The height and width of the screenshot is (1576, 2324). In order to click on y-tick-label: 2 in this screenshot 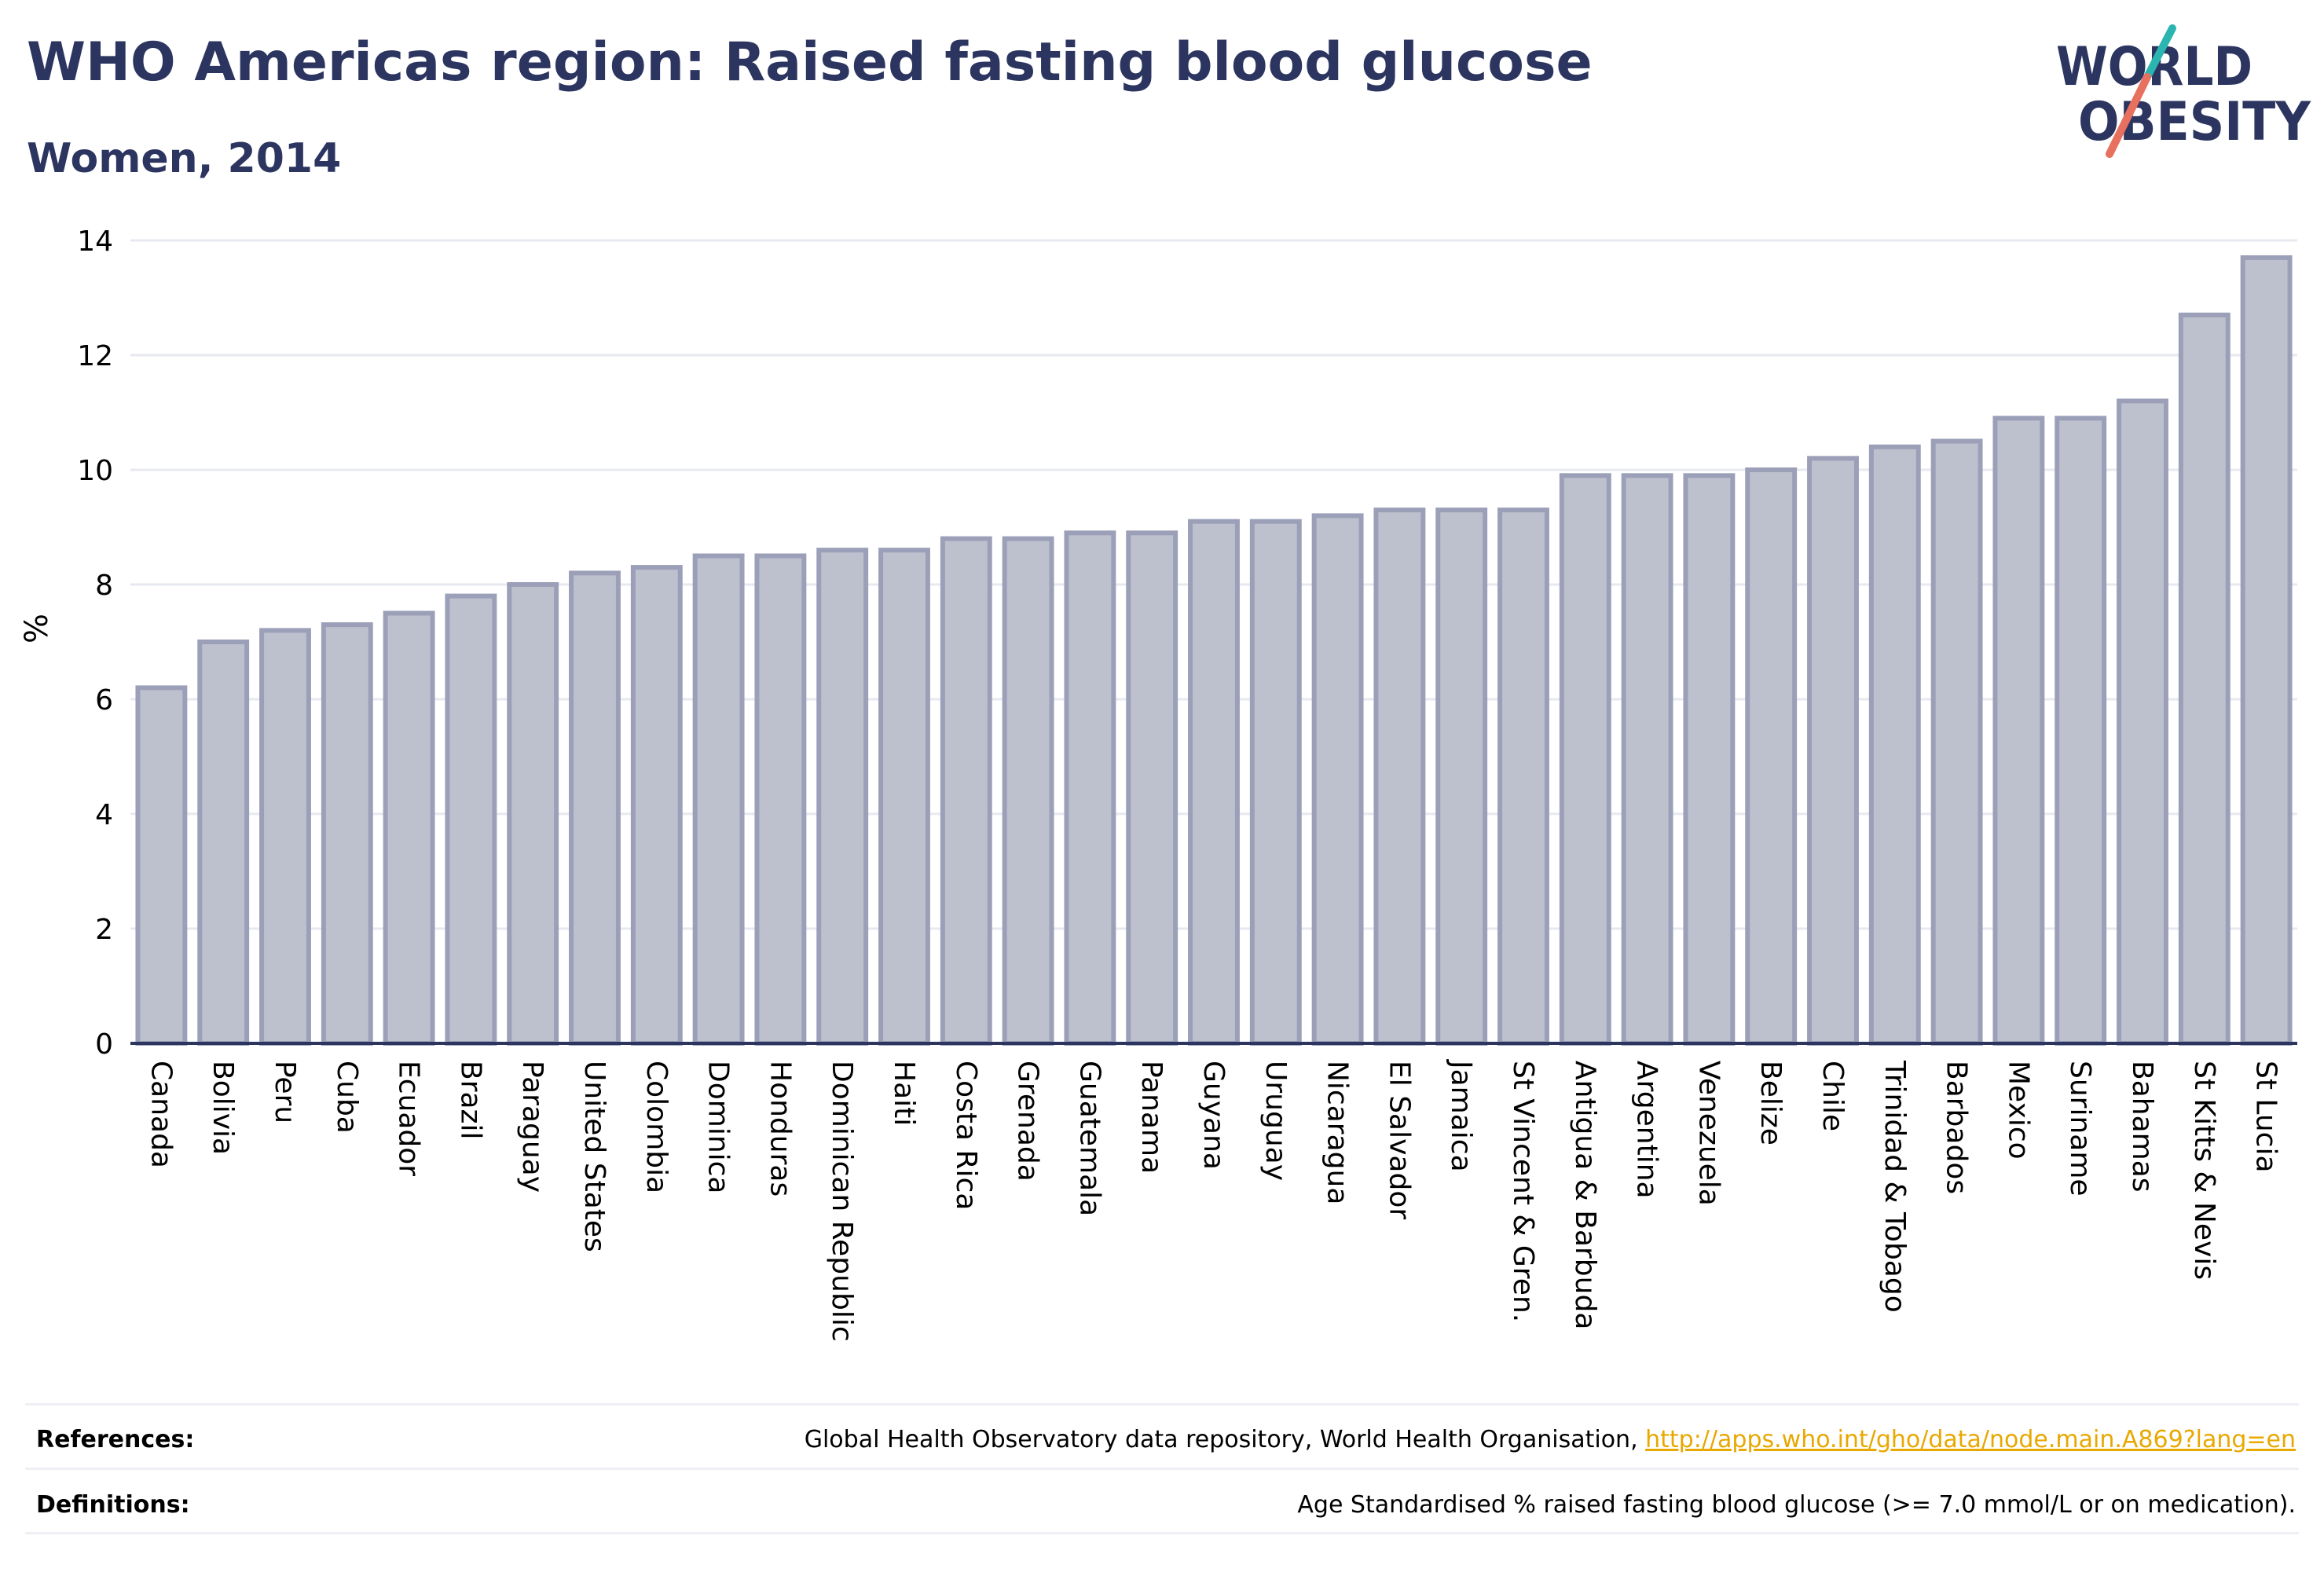, I will do `click(104, 930)`.